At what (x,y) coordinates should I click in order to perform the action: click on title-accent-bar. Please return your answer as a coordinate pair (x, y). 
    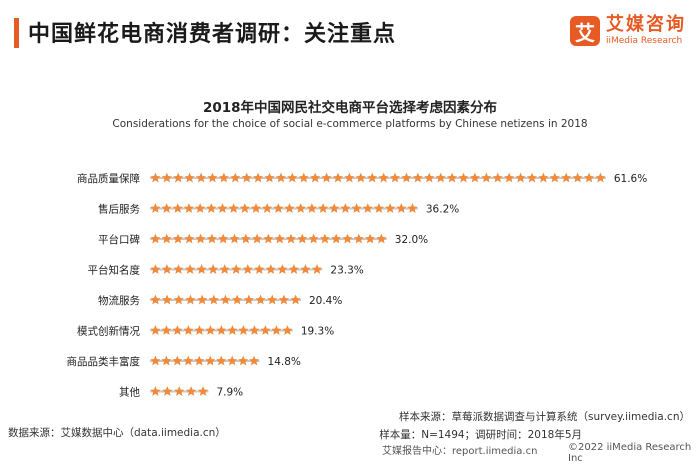
    Looking at the image, I should click on (16, 33).